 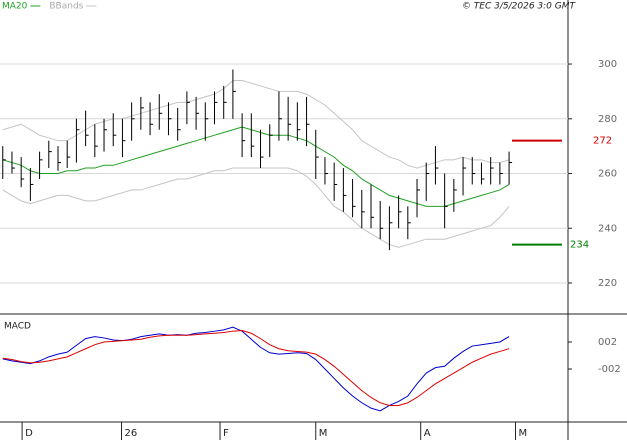 I want to click on level-label: 234, so click(x=579, y=245).